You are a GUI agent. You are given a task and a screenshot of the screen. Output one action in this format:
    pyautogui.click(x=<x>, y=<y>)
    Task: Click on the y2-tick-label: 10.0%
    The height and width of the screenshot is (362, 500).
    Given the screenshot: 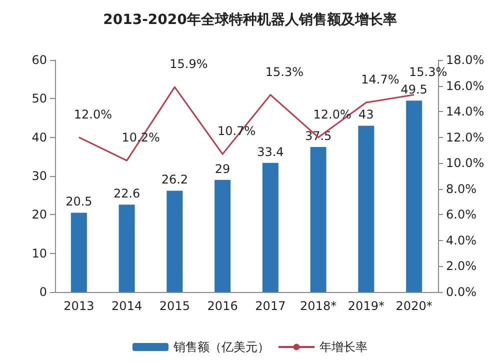 What is the action you would take?
    pyautogui.click(x=465, y=163)
    